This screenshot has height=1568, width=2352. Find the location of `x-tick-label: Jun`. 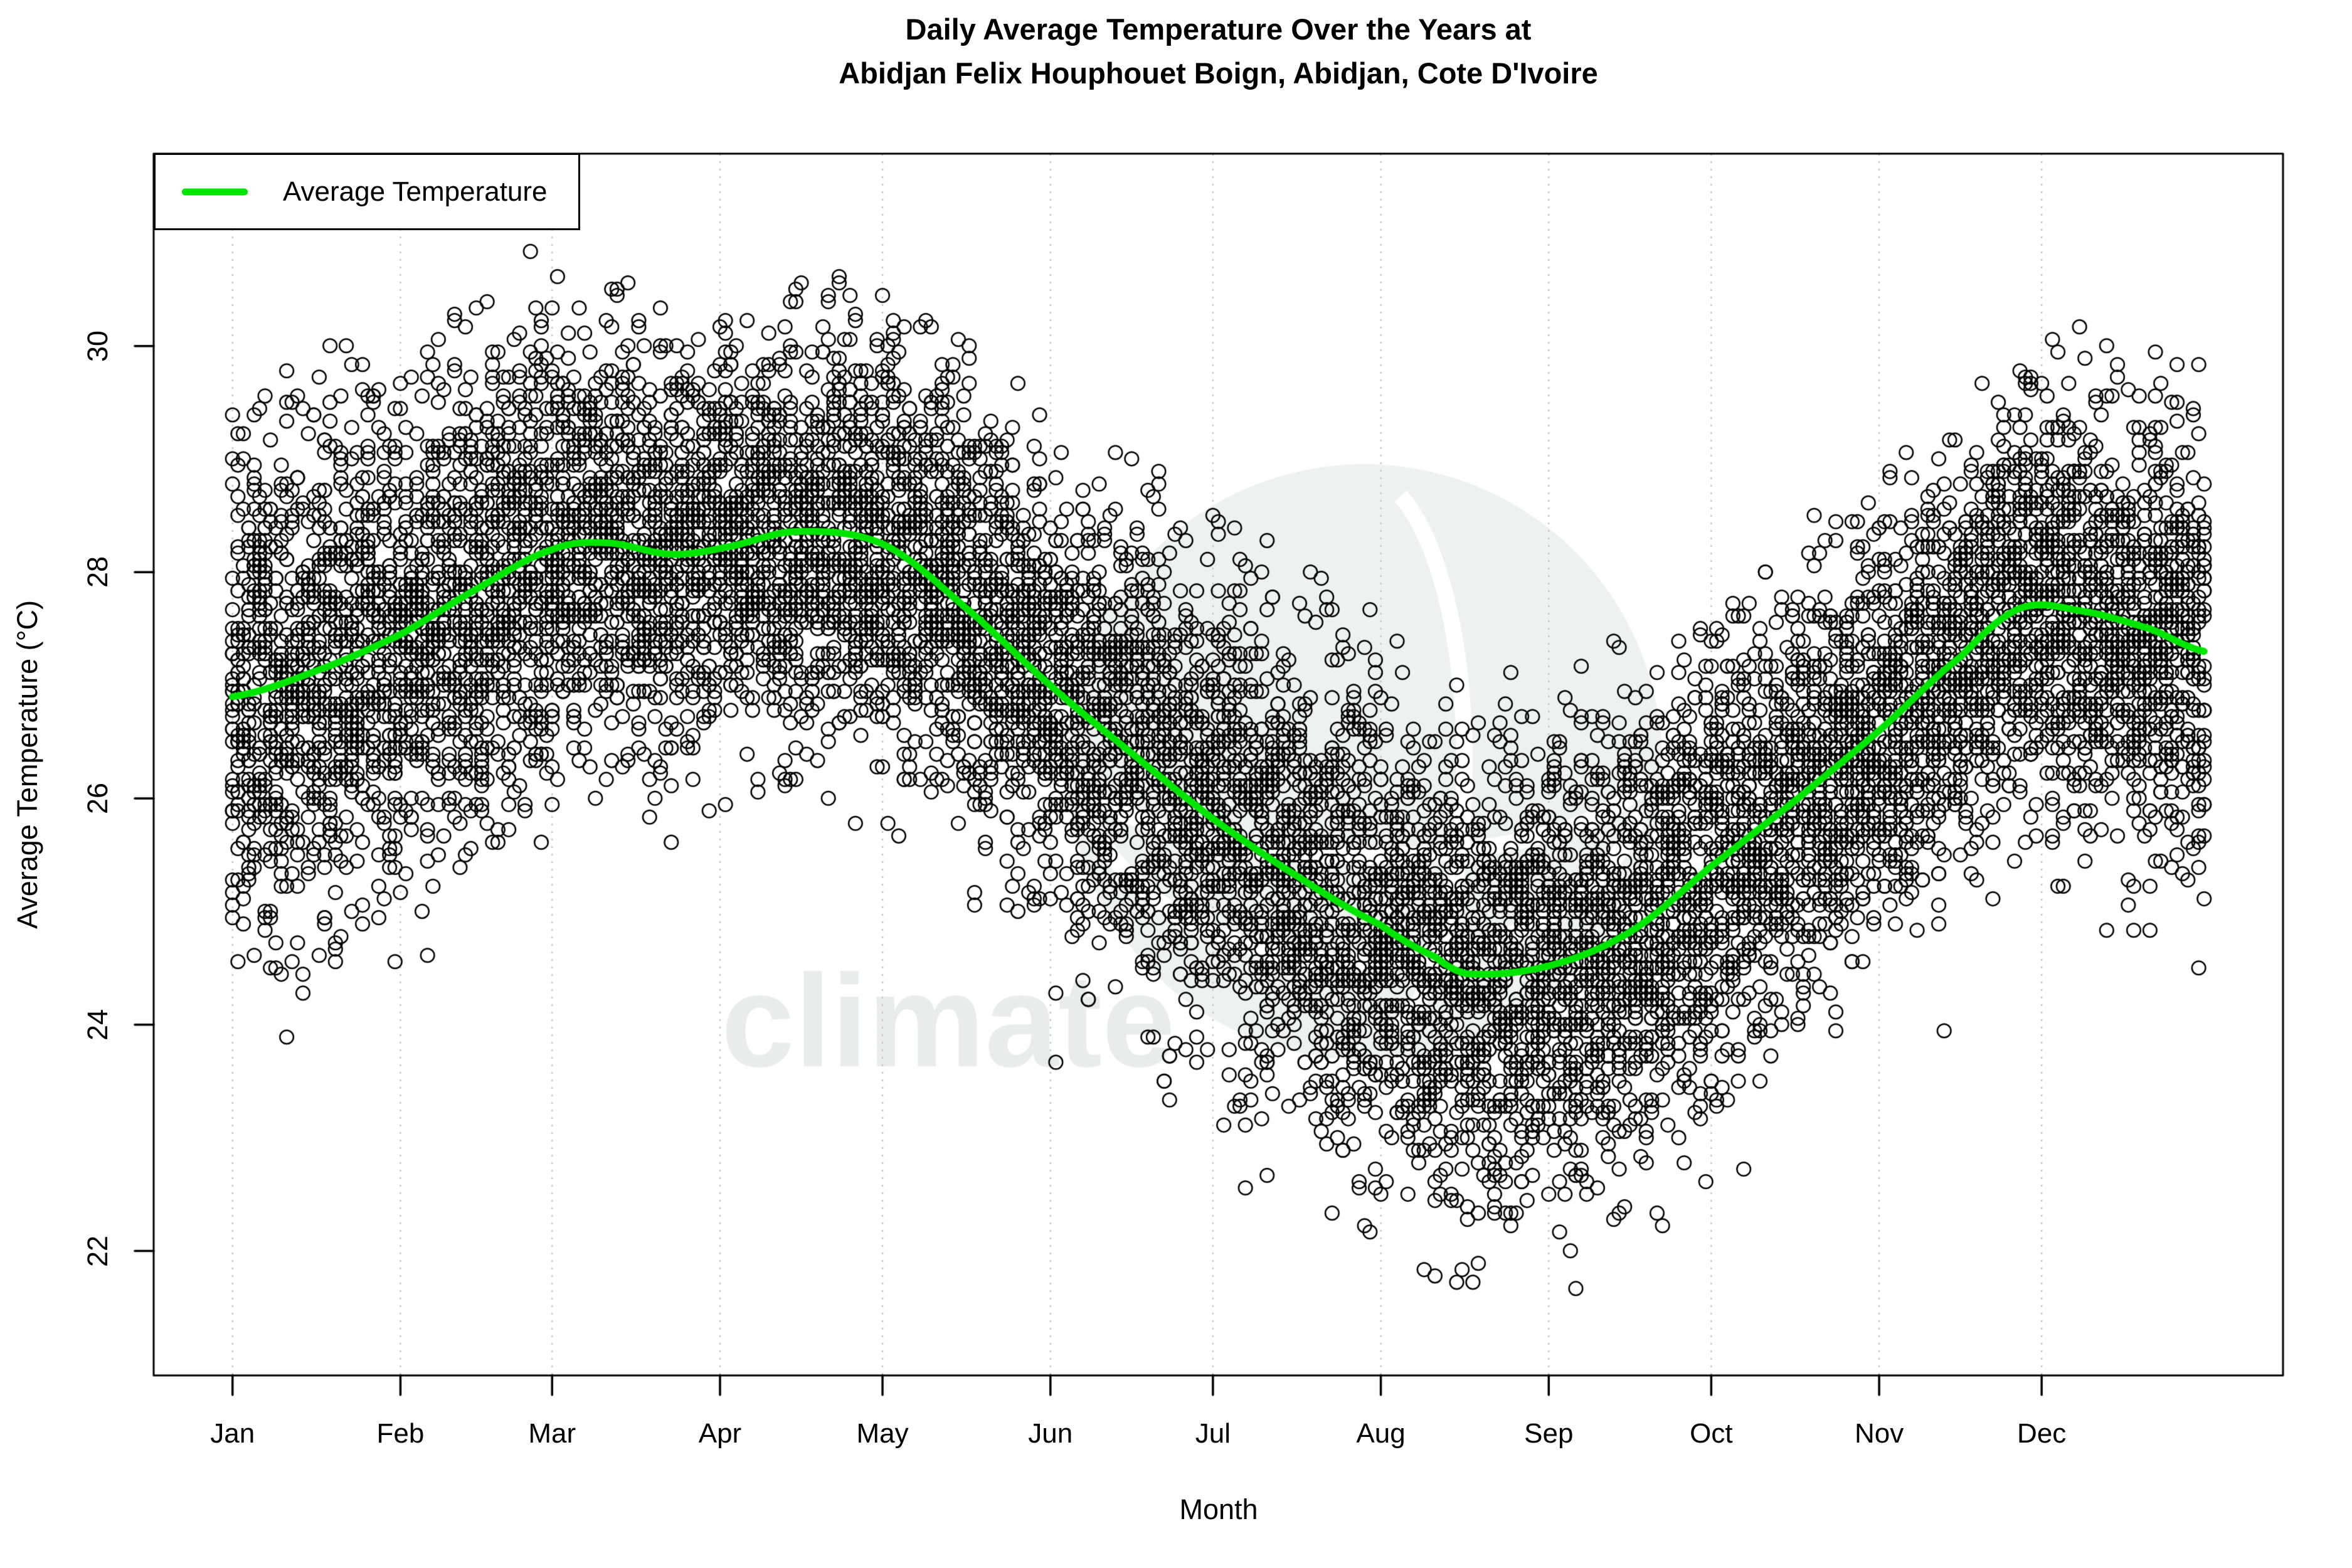

x-tick-label: Jun is located at coordinates (1050, 1433).